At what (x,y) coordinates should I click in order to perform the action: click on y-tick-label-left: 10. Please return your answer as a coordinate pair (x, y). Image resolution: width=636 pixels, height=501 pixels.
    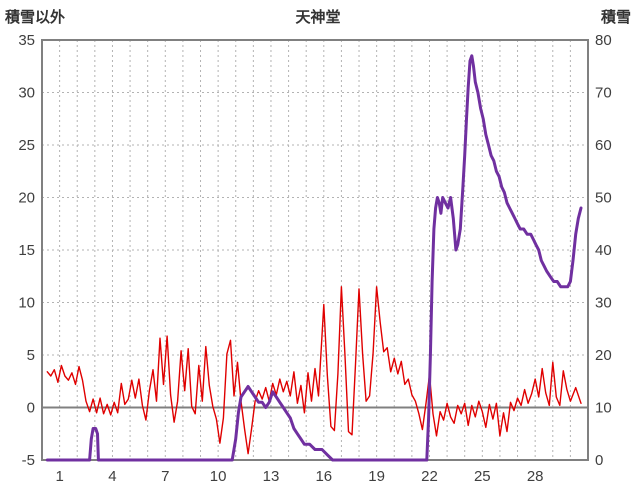
    Looking at the image, I should click on (26, 303).